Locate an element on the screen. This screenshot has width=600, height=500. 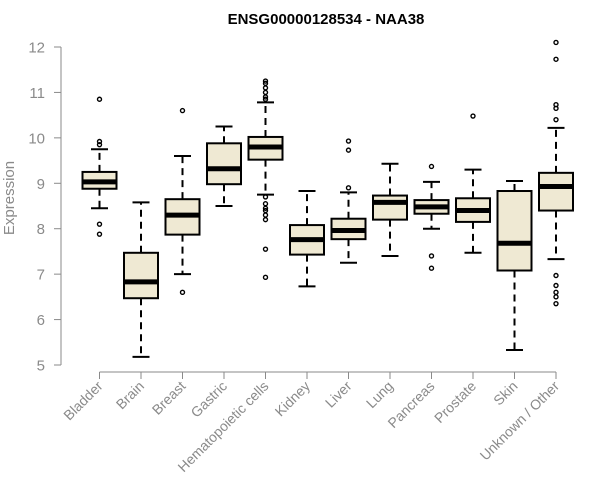
box-pancreas is located at coordinates (431, 217).